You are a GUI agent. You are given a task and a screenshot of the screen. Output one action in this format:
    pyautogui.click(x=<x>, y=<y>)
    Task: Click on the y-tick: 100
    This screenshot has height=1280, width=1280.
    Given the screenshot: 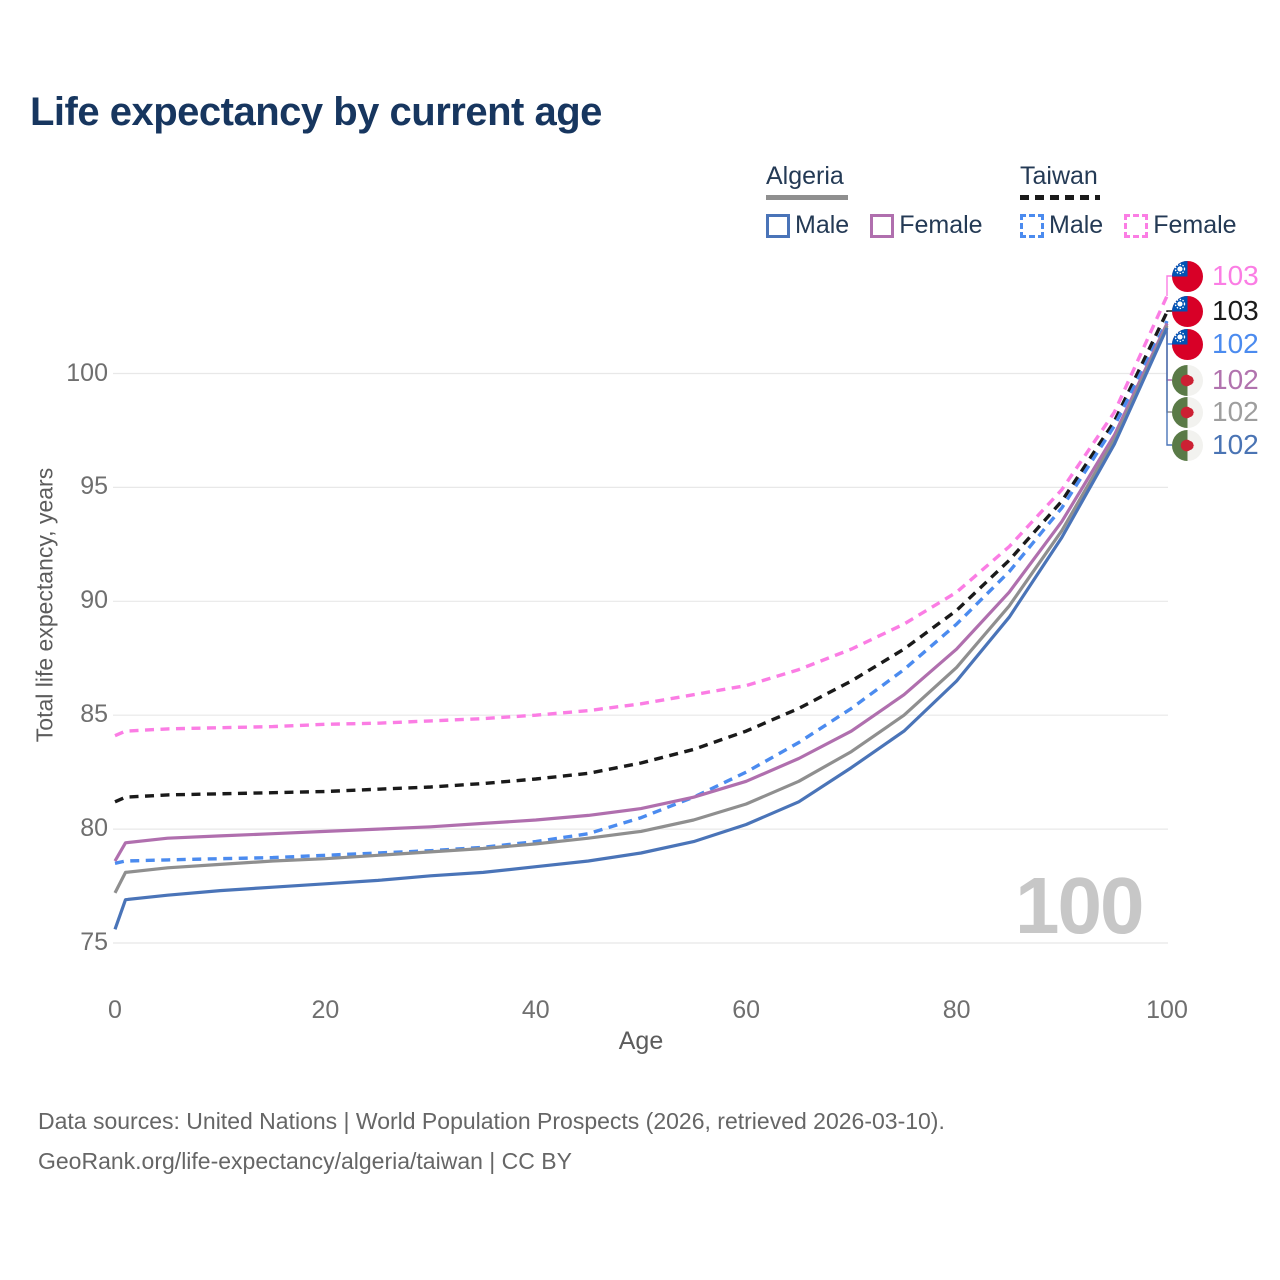 What is the action you would take?
    pyautogui.click(x=87, y=372)
    